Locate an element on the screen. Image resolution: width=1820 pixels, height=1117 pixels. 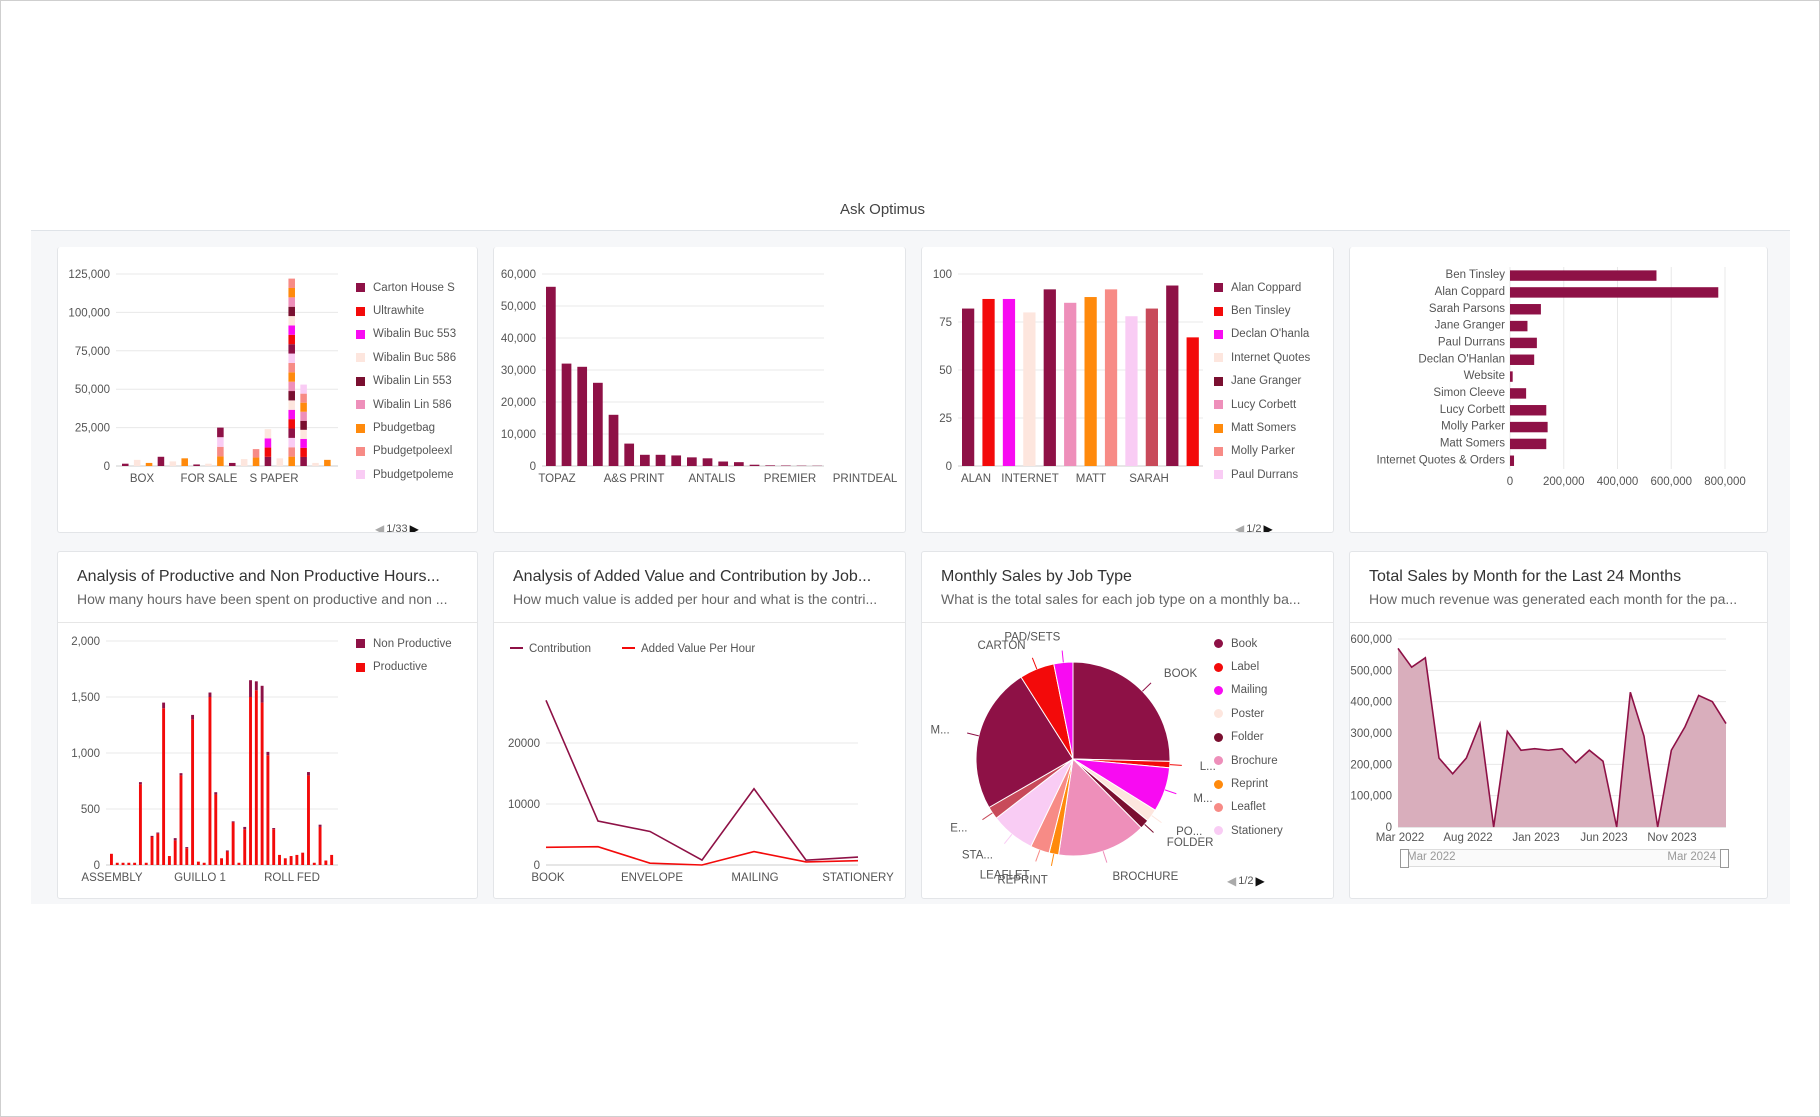
legend-item: Leaflet is located at coordinates (1264, 807).